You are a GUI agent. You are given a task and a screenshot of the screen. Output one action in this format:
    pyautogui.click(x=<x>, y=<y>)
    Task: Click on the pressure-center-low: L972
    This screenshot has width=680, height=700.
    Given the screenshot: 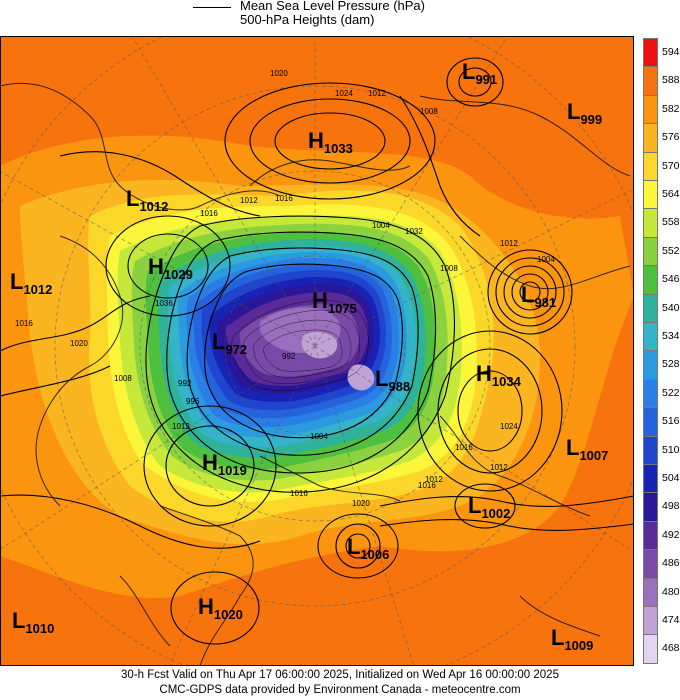 What is the action you would take?
    pyautogui.click(x=229, y=343)
    